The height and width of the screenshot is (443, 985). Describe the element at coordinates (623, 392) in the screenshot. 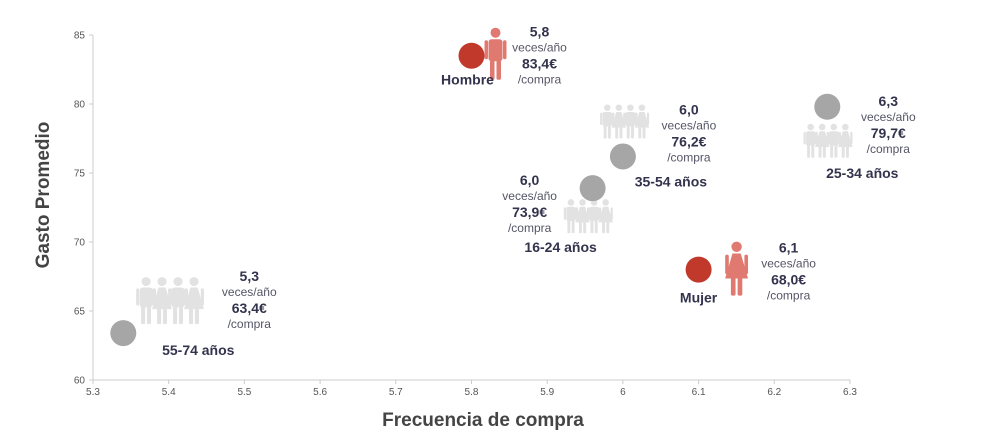

I see `x-tick-label: 6` at that location.